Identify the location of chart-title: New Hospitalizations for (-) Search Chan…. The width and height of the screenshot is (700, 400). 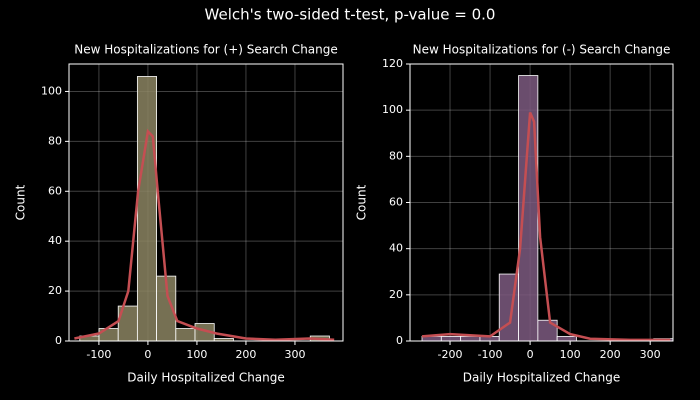
(542, 50).